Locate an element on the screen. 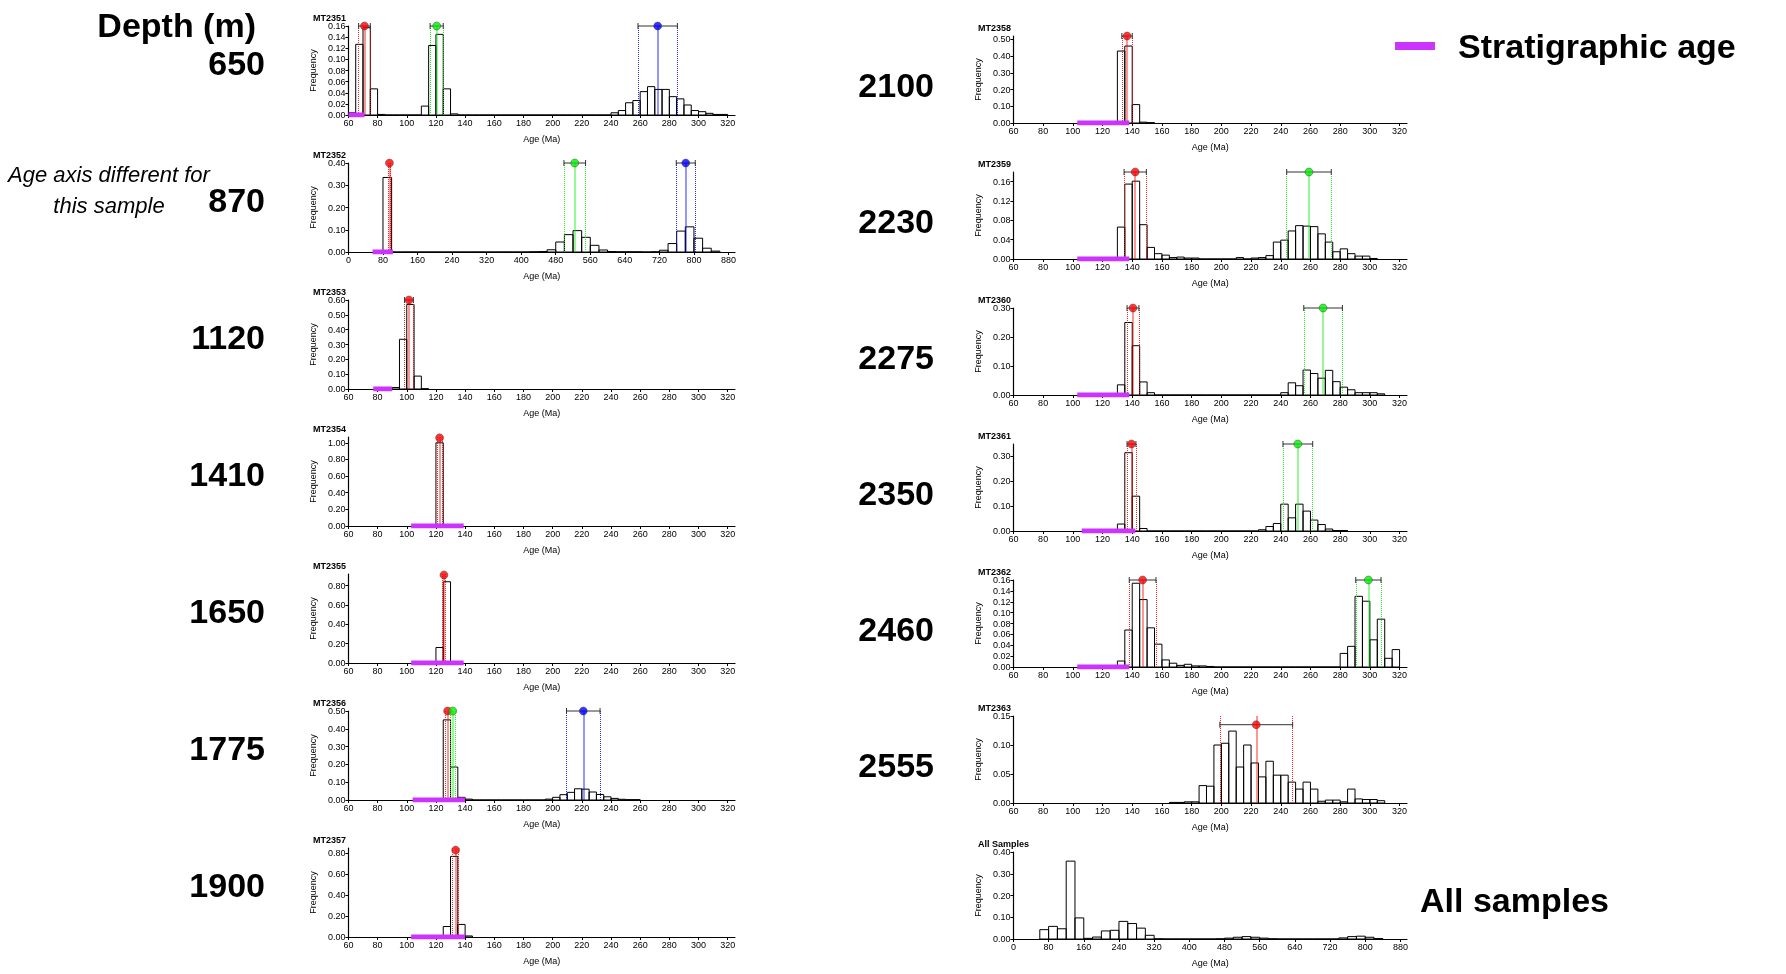 The image size is (1786, 974). chart-title: MT2355 is located at coordinates (330, 565).